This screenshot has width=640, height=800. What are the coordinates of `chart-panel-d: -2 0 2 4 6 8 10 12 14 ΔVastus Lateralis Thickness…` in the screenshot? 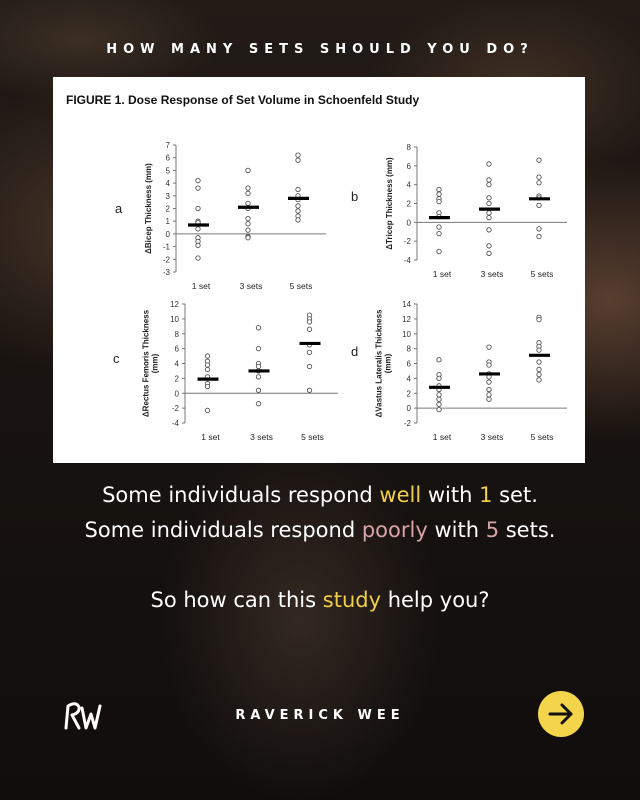 It's located at (459, 371).